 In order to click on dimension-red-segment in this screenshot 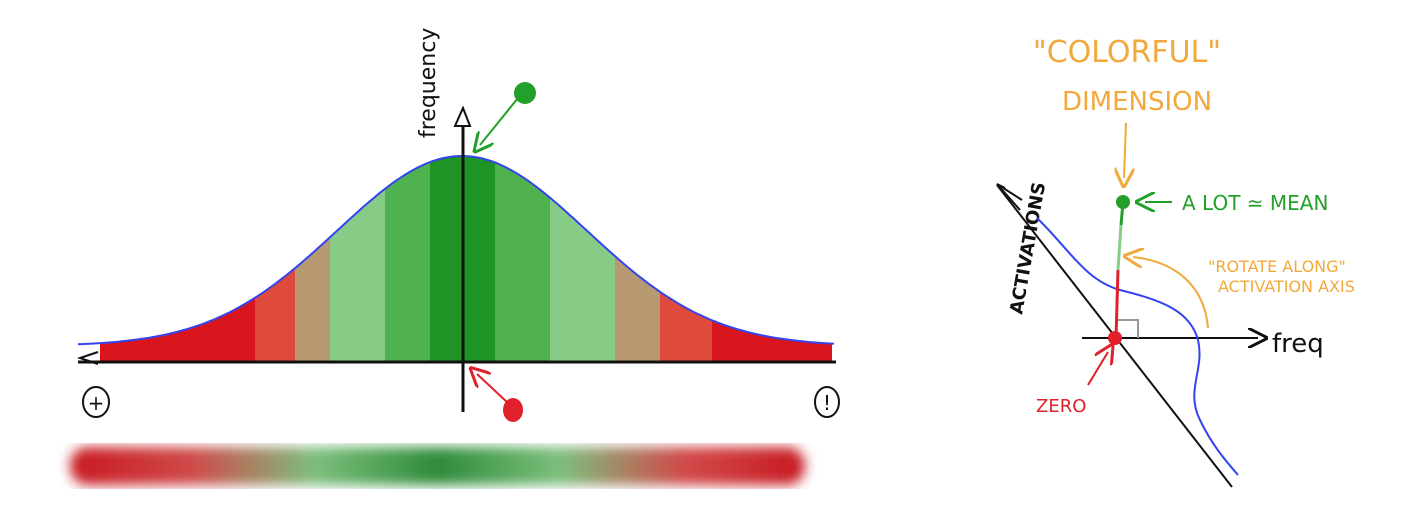, I will do `click(1117, 304)`.